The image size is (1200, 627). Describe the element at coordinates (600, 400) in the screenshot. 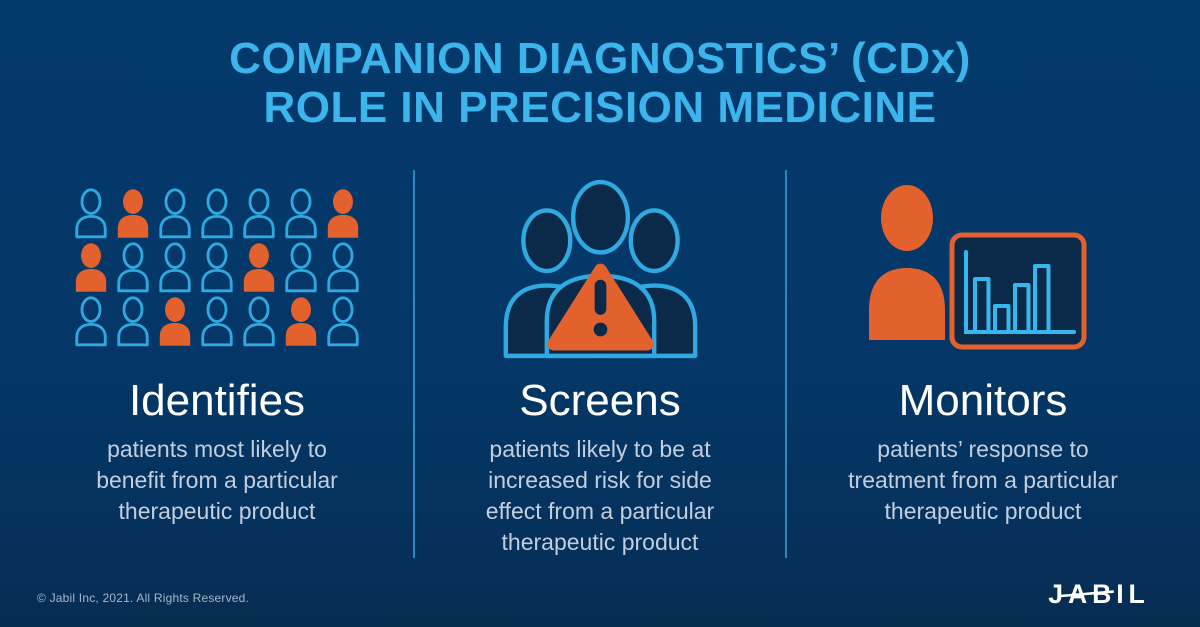

I see `column-heading: Screens` at that location.